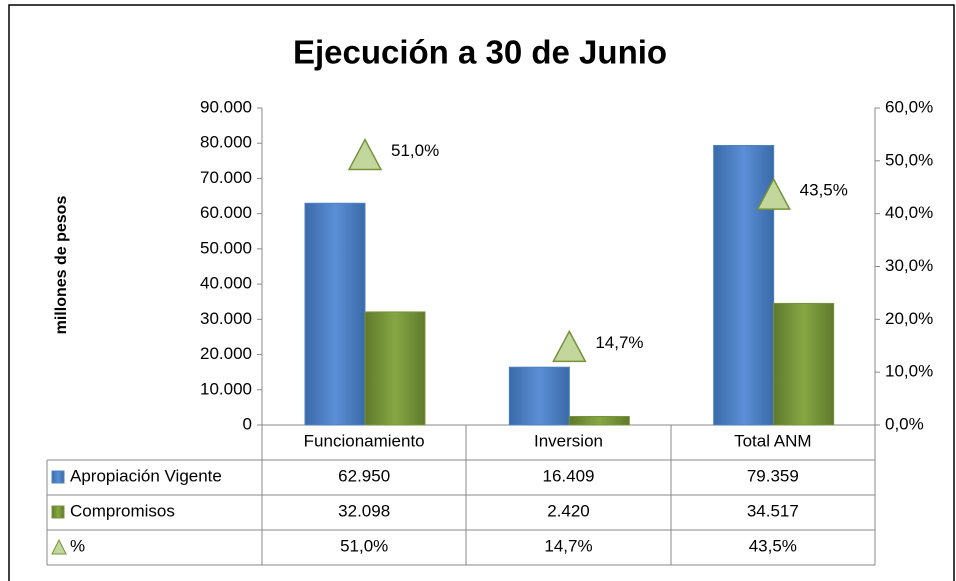 The height and width of the screenshot is (581, 956). Describe the element at coordinates (364, 475) in the screenshot. I see `table-cell: 62.950` at that location.